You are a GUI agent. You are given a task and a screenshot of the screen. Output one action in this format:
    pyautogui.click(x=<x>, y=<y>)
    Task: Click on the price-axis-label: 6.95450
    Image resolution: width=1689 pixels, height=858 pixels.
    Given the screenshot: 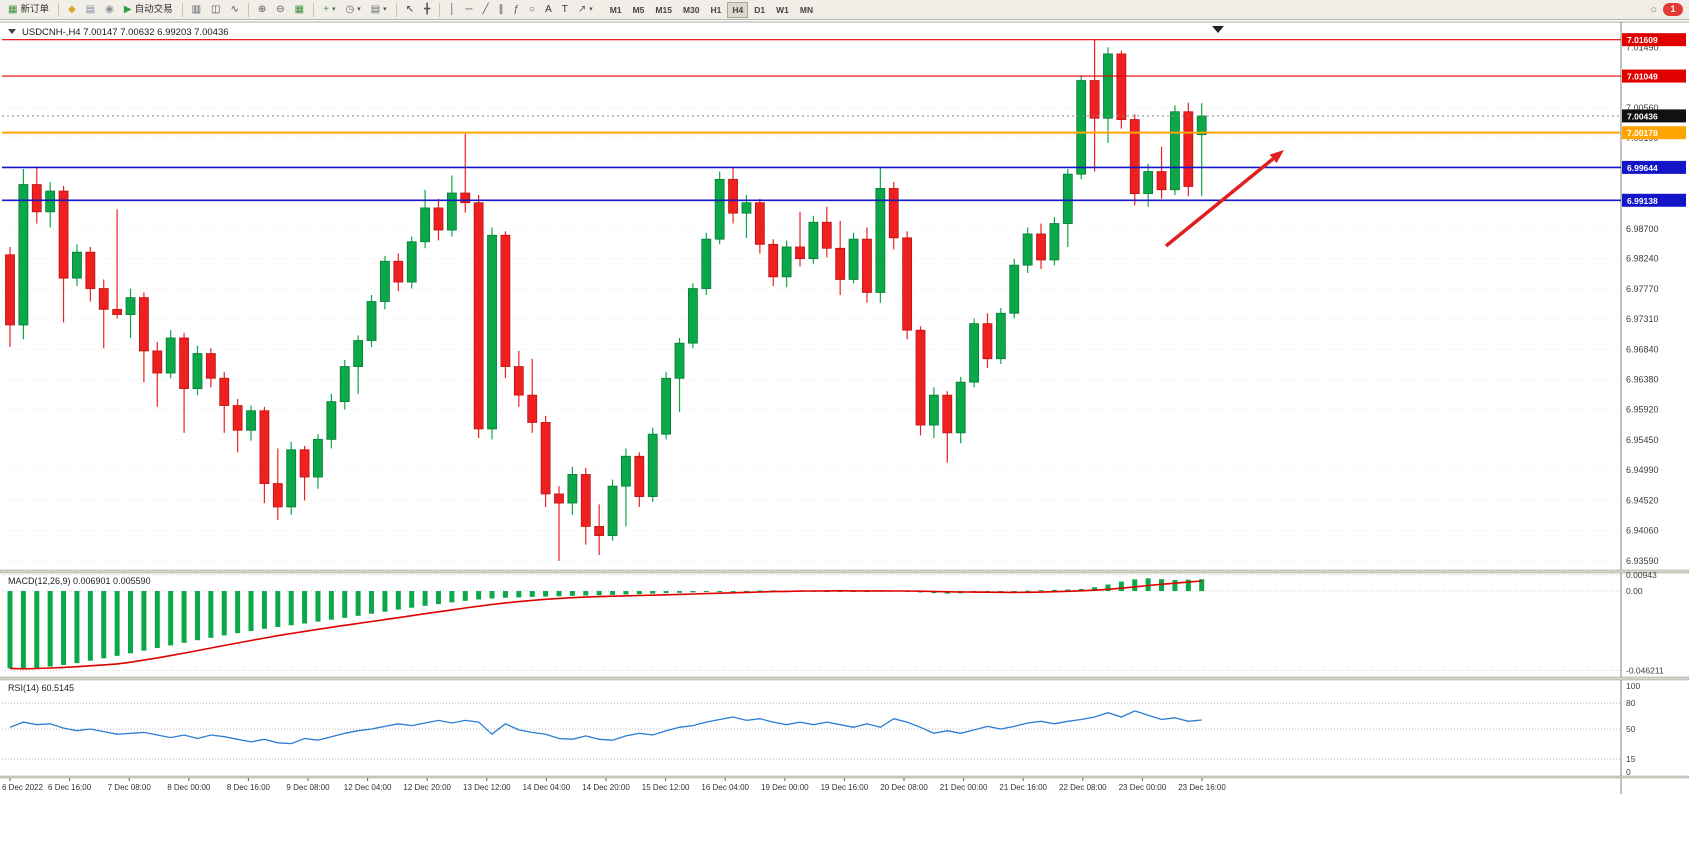 What is the action you would take?
    pyautogui.click(x=1642, y=440)
    